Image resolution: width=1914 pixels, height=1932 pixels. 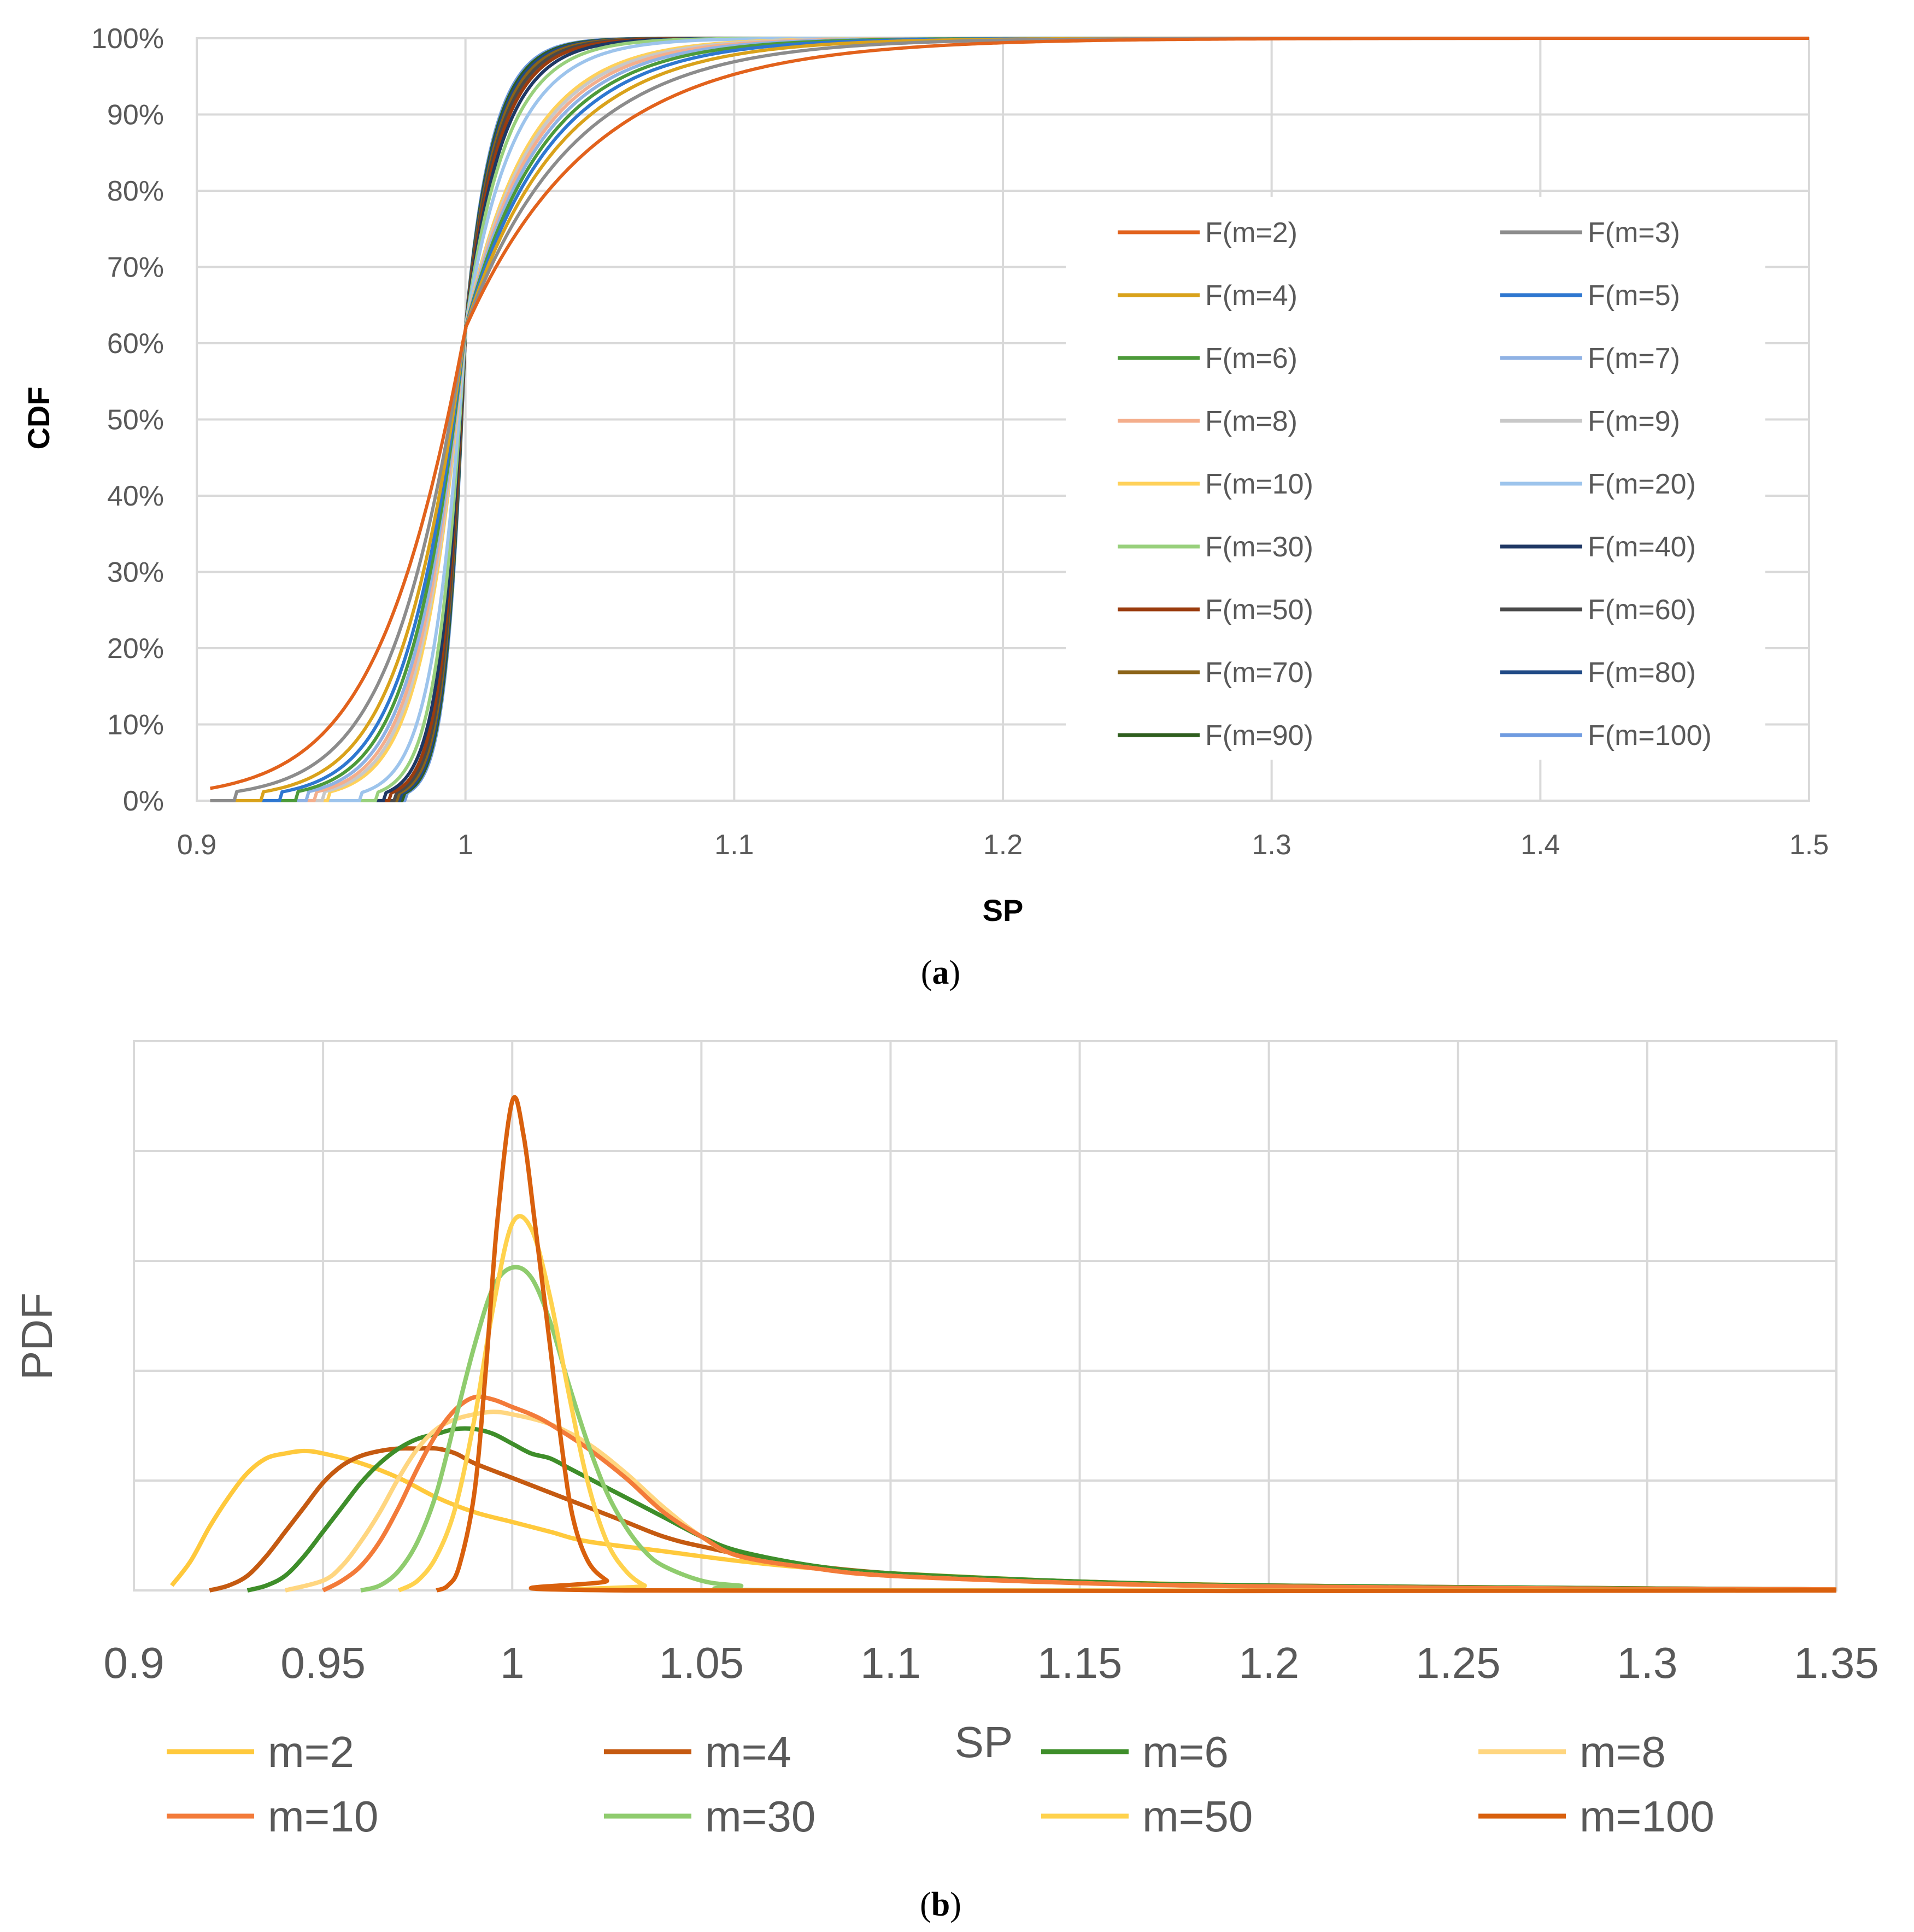 What do you see at coordinates (133, 1663) in the screenshot?
I see `pdf-x-tick-label: 0.9` at bounding box center [133, 1663].